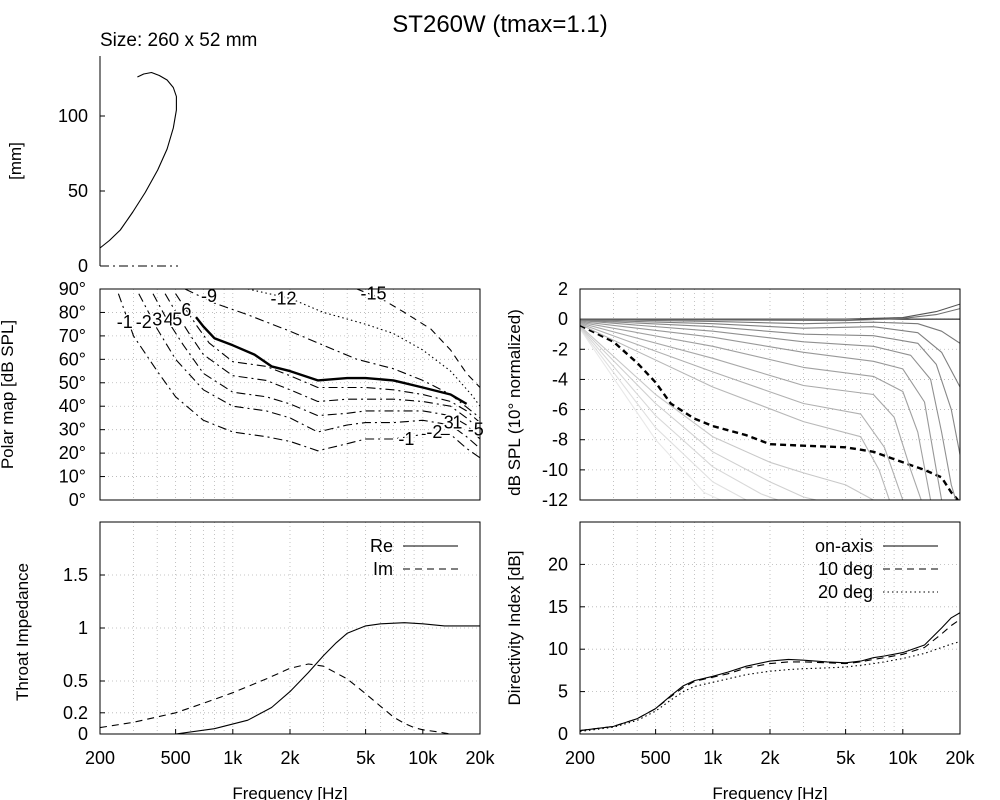 The height and width of the screenshot is (800, 1000). I want to click on y-tick-label: 1, so click(83, 628).